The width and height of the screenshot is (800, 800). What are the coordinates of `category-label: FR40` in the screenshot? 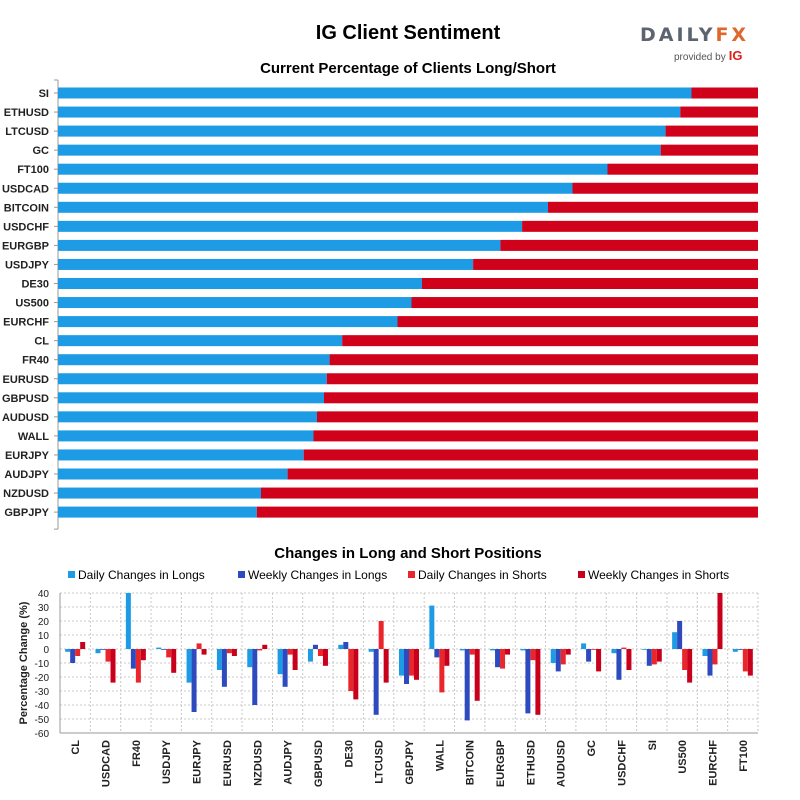 It's located at (35, 361).